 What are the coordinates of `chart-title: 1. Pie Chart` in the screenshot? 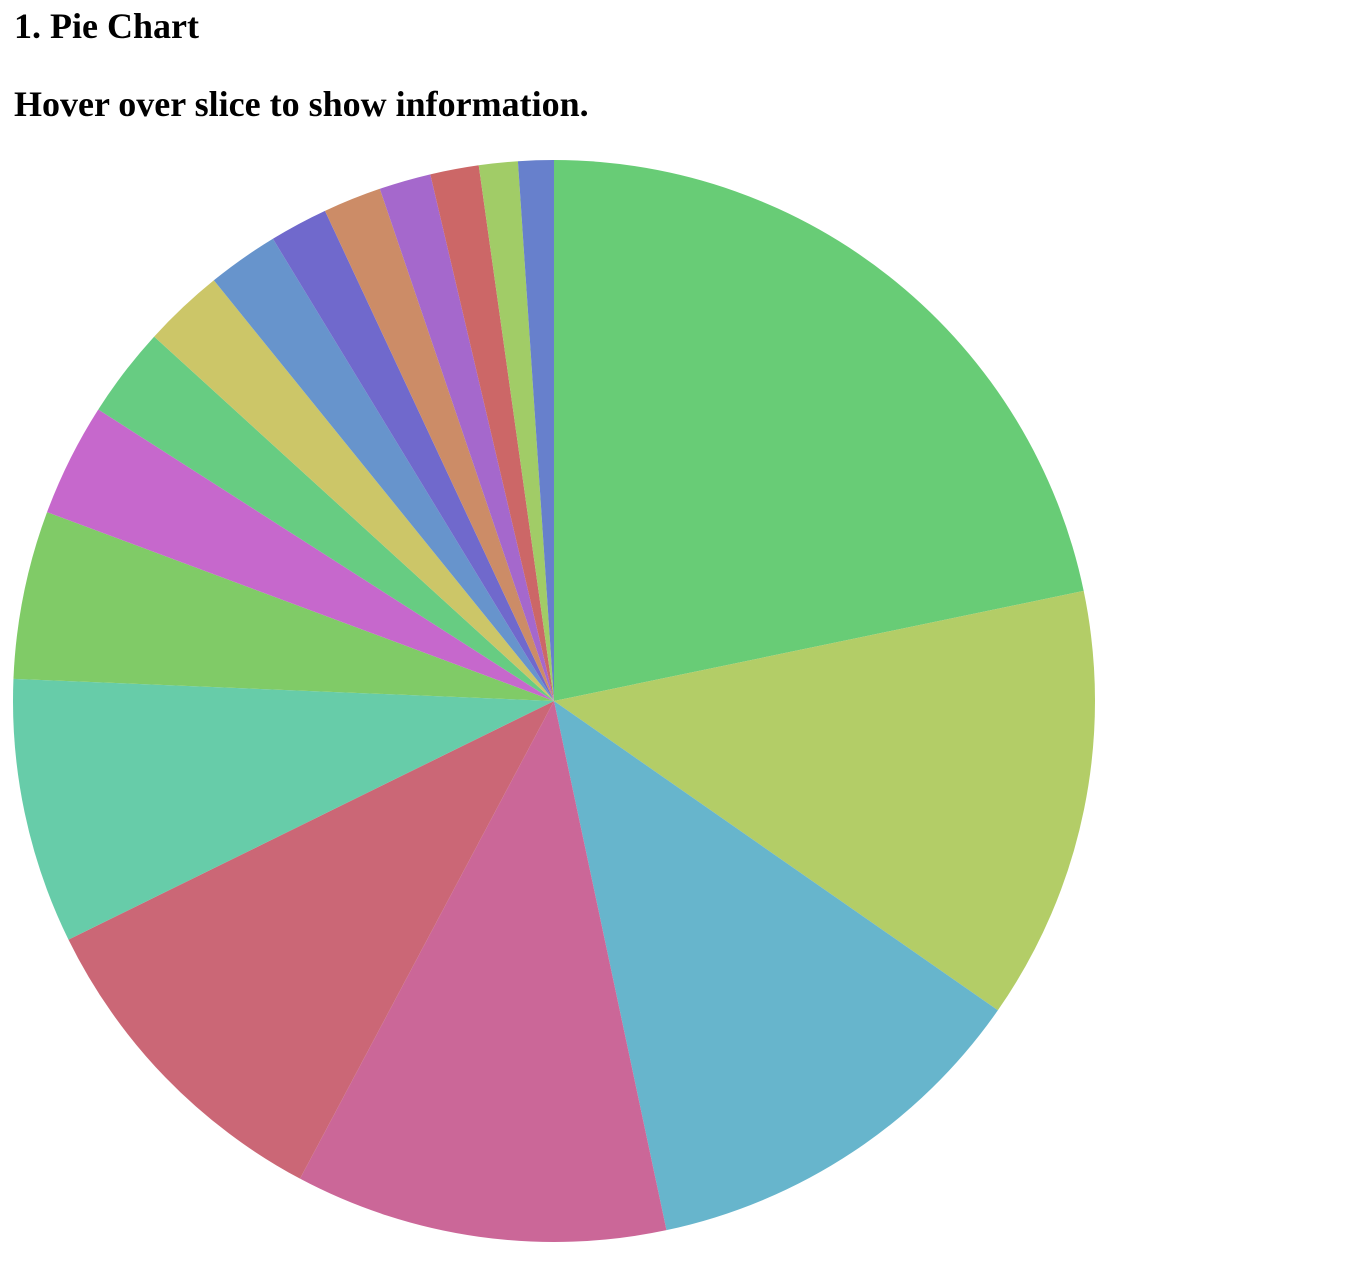 It's located at (106, 26).